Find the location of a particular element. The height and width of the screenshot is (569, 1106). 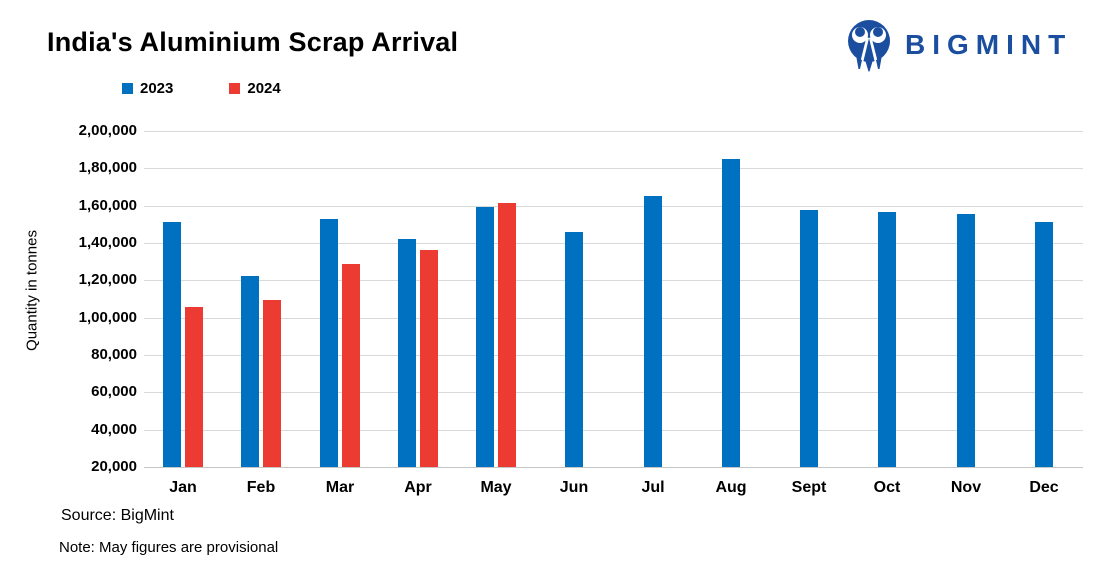

y-tick-label: 1,80,000 is located at coordinates (107, 167).